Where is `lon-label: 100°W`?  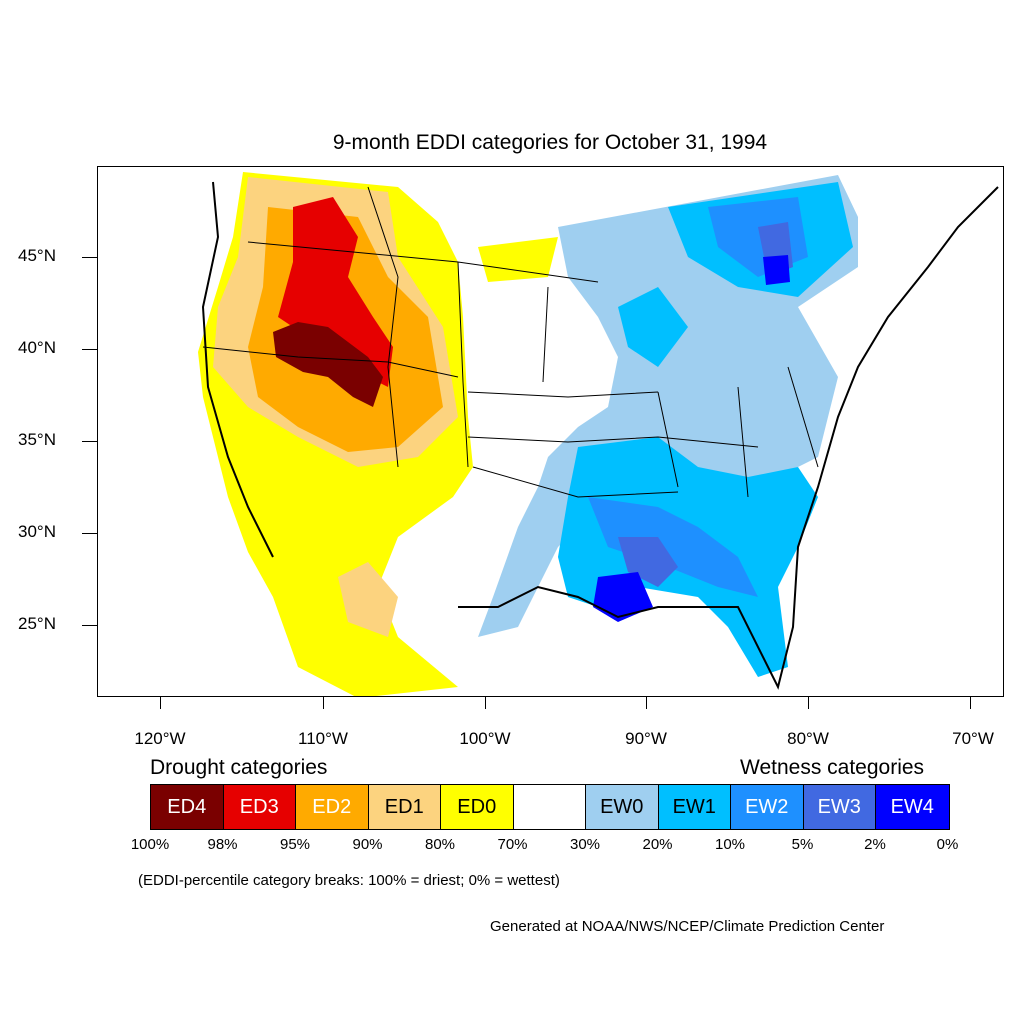
lon-label: 100°W is located at coordinates (485, 738).